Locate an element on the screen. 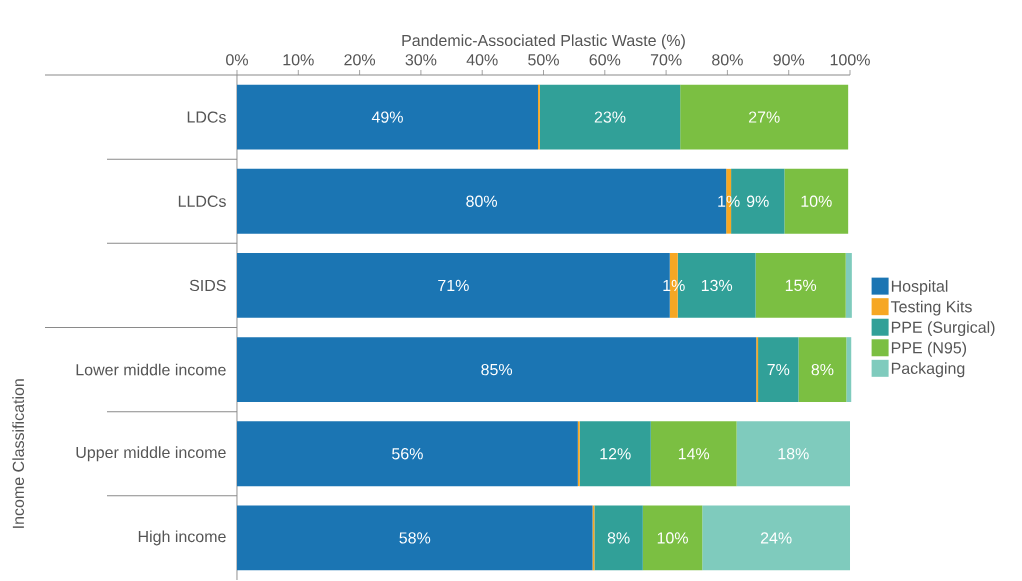 This screenshot has height=581, width=1022. x-tick-label: 10% is located at coordinates (298, 60).